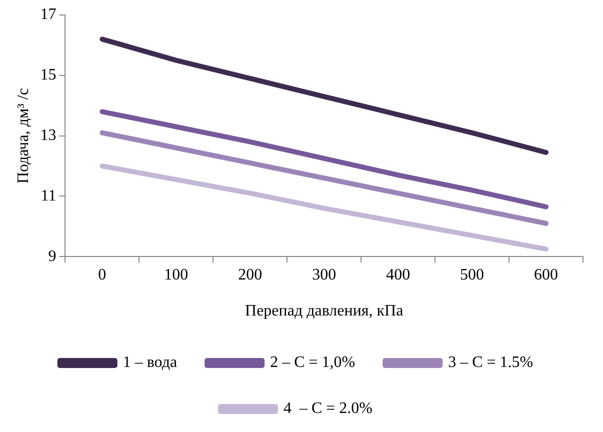 Image resolution: width=603 pixels, height=432 pixels. What do you see at coordinates (250, 275) in the screenshot?
I see `x-tick-label: 200` at bounding box center [250, 275].